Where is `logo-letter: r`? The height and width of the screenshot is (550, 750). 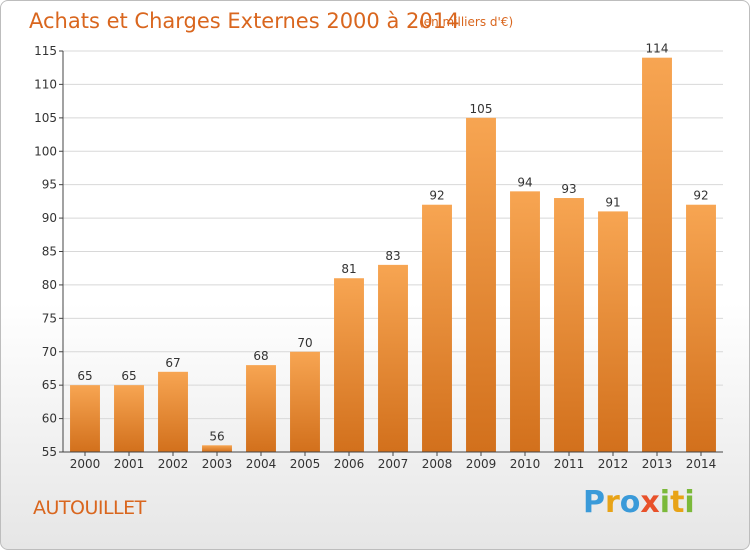 logo-letter: r is located at coordinates (612, 502).